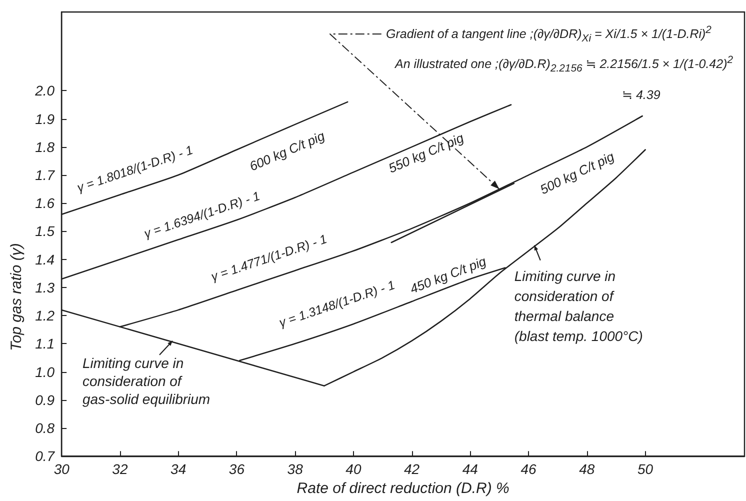 This screenshot has height=501, width=746. What do you see at coordinates (45, 344) in the screenshot?
I see `y-tick-label: 1.1` at bounding box center [45, 344].